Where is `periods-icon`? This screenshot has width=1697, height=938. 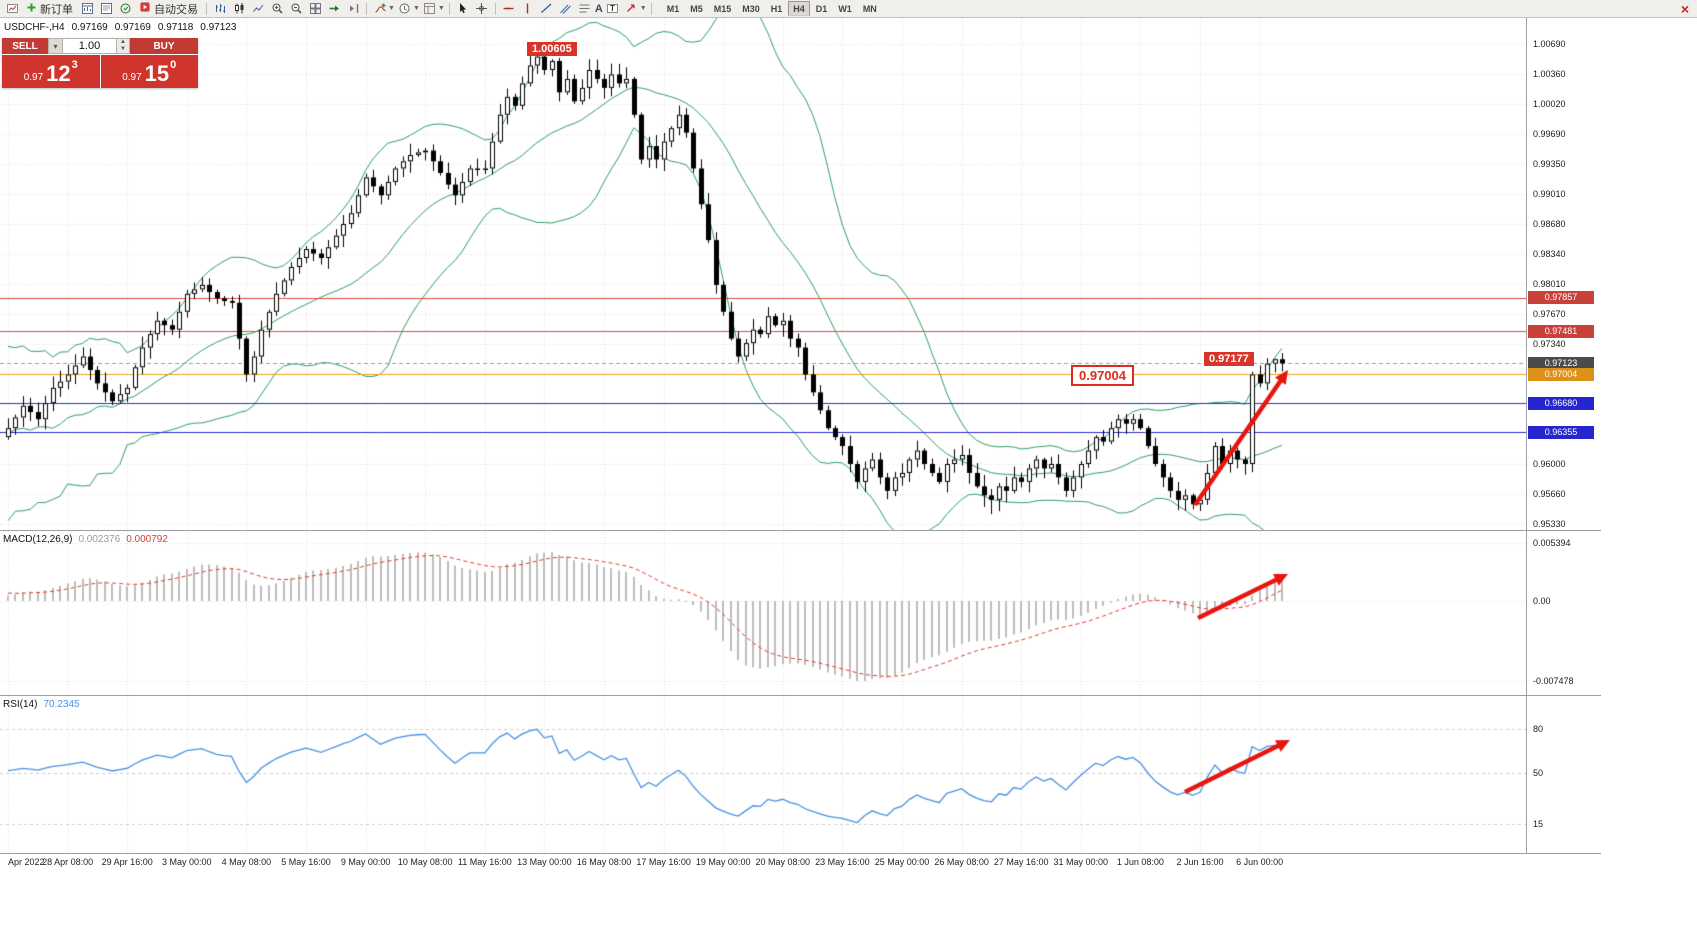
periods-icon is located at coordinates (405, 9).